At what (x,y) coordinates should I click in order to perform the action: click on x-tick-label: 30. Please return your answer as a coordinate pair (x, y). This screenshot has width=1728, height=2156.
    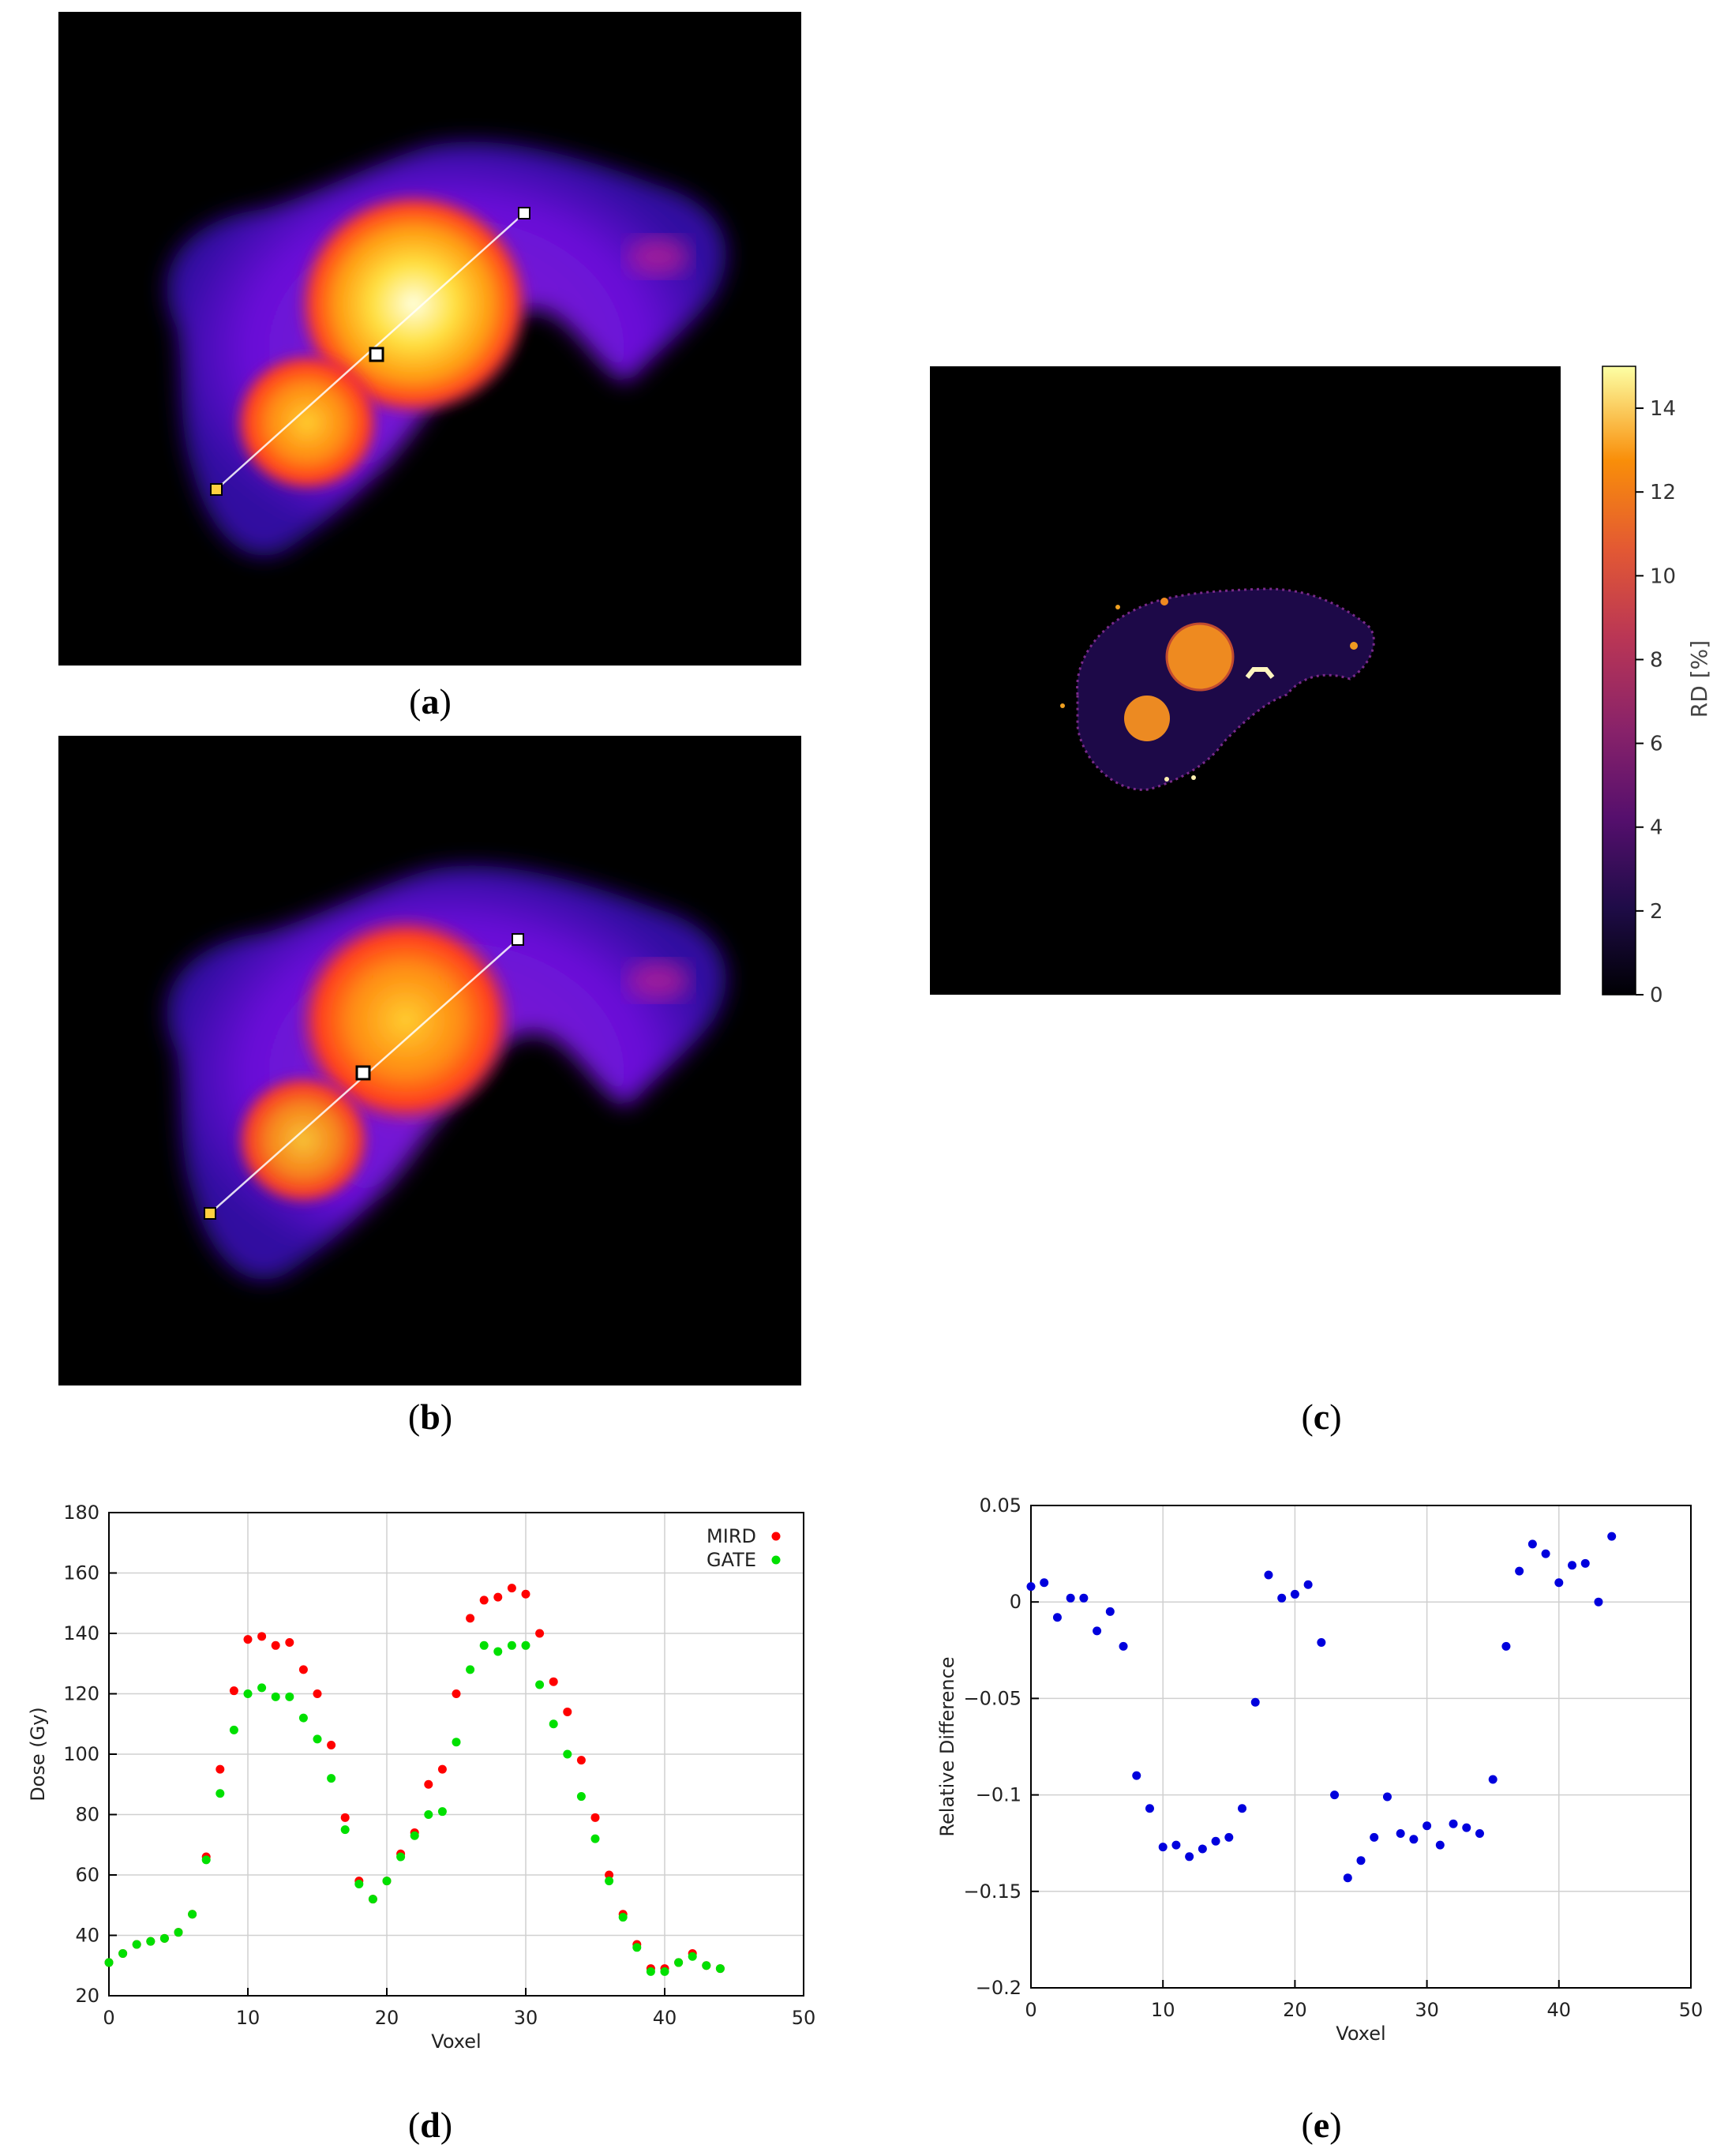
    Looking at the image, I should click on (526, 2018).